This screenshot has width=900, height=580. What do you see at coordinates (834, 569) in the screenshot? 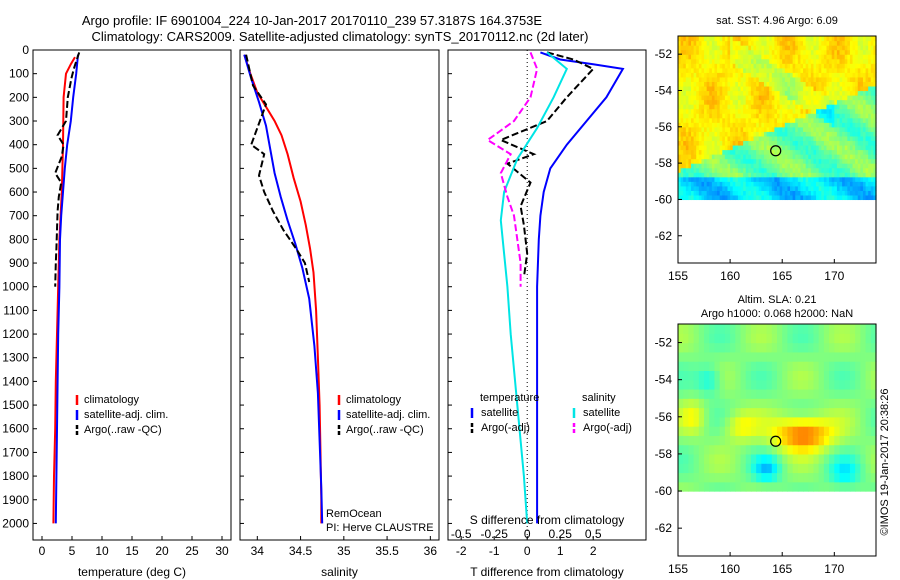
I see `x-tick-label: 170` at bounding box center [834, 569].